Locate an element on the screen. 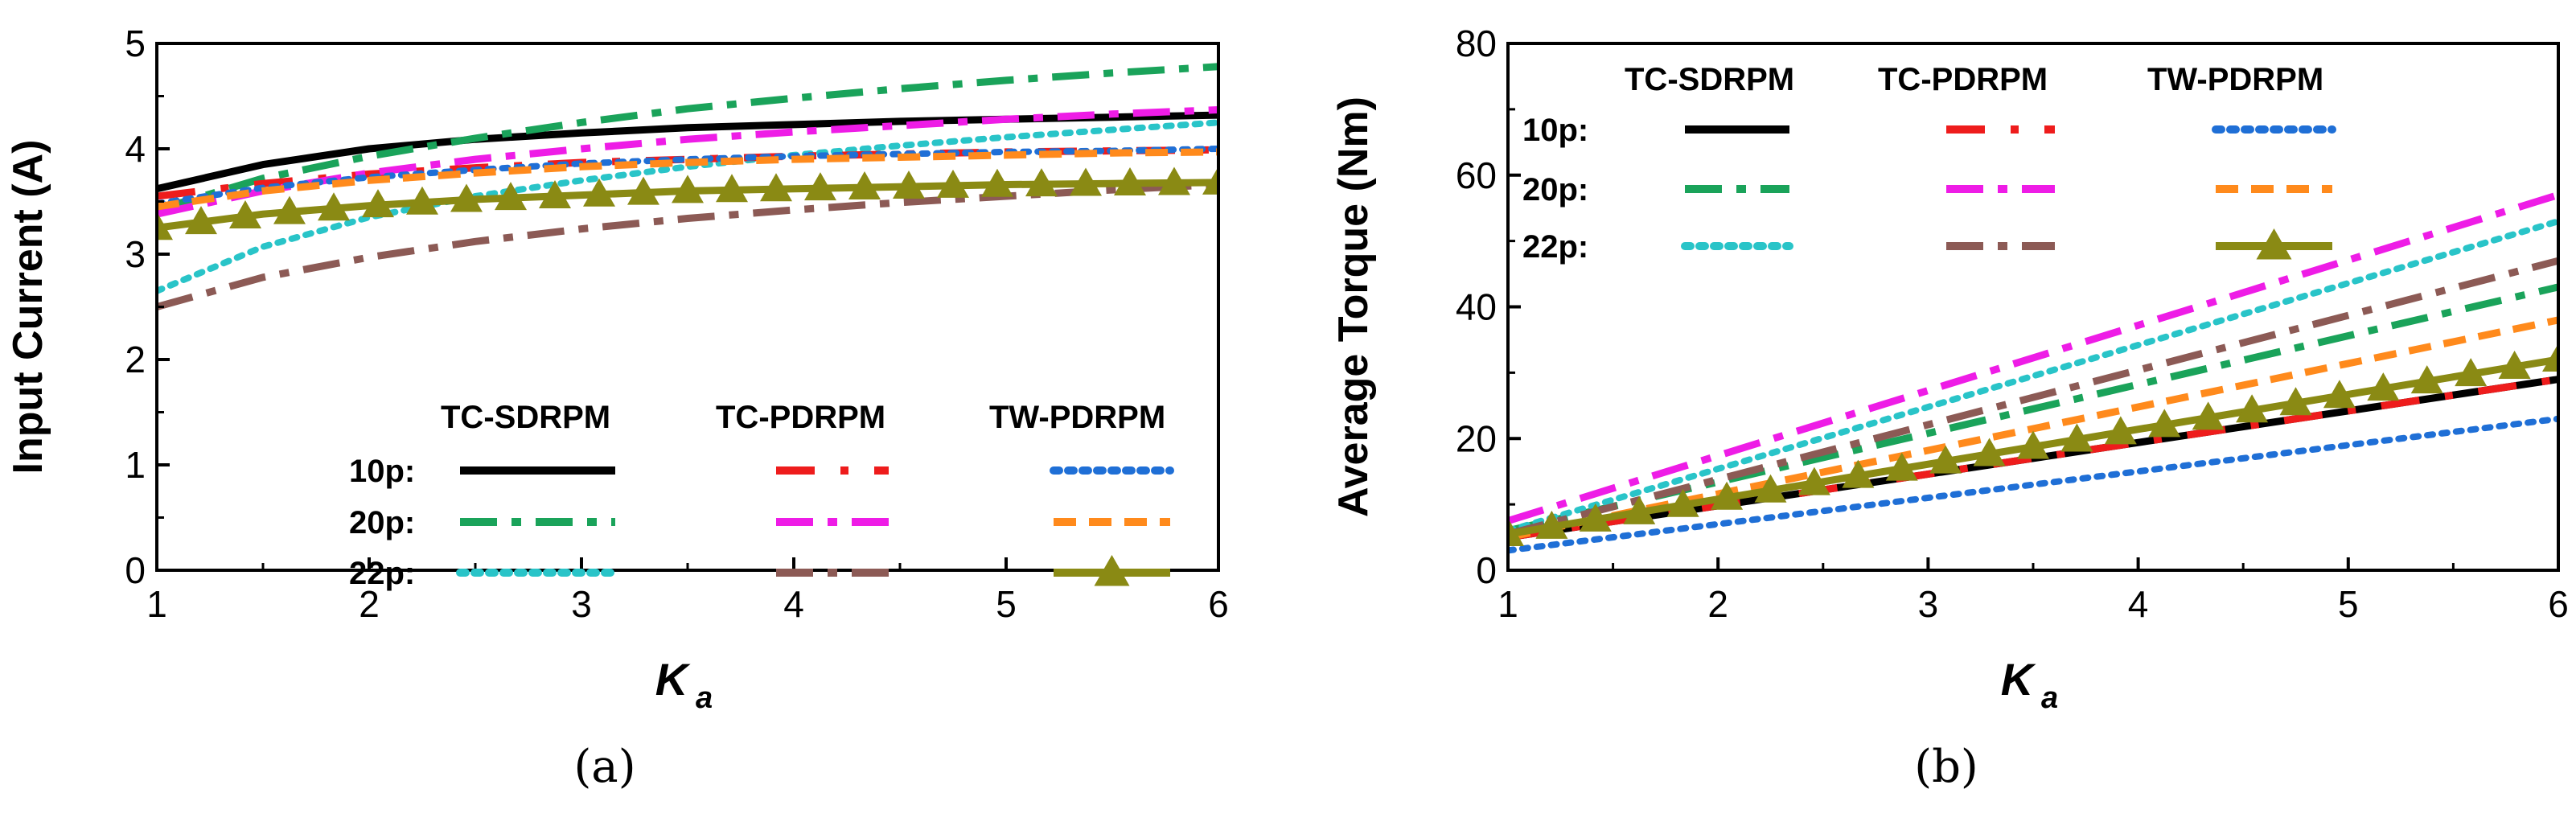 This screenshot has width=2576, height=826. panel-b-series-tc-pdrpm-22p is located at coordinates (2033, 397).